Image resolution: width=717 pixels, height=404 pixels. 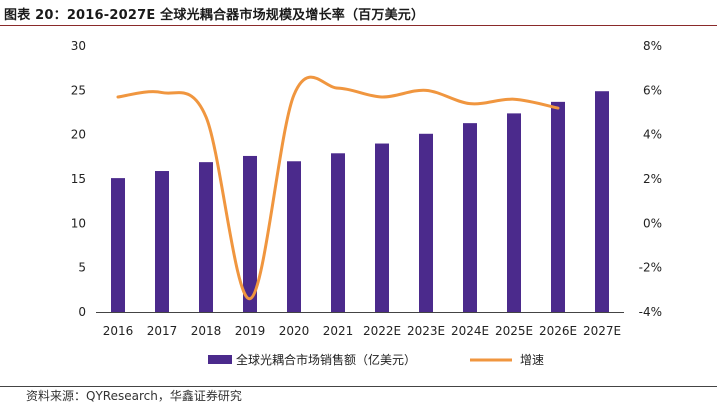 I want to click on legend: 全球光耦合市场销售额（亿美元） 增速, so click(x=376, y=359).